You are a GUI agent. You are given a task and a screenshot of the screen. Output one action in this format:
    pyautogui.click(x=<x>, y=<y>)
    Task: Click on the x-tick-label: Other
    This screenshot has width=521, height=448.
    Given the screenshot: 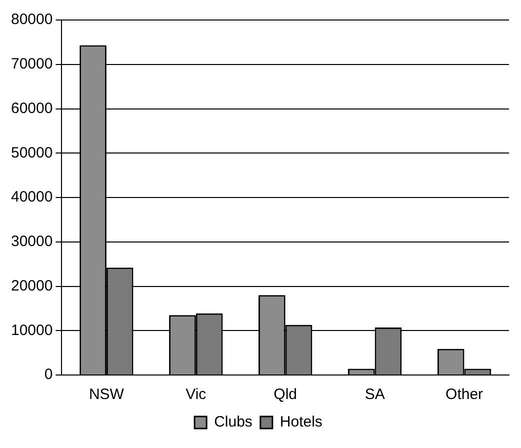 What is the action you would take?
    pyautogui.click(x=465, y=395)
    